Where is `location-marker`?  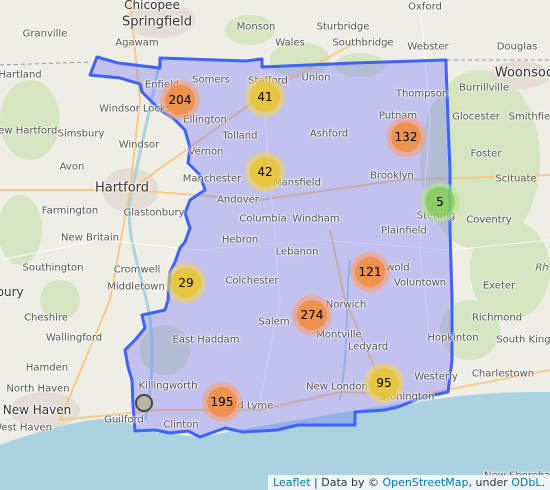 location-marker is located at coordinates (144, 403).